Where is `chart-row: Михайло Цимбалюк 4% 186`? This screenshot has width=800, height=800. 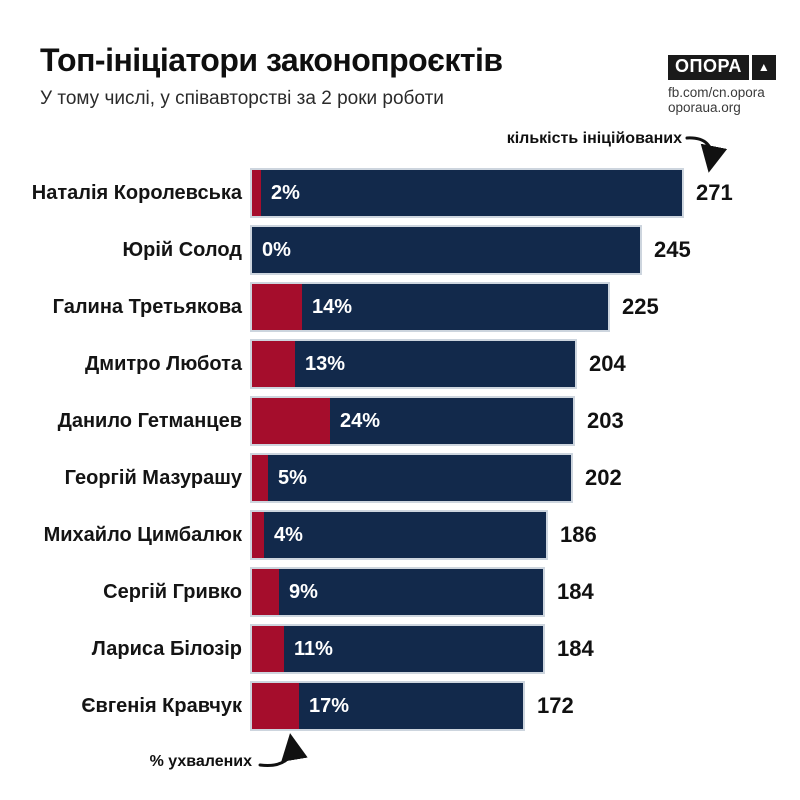
chart-row: Михайло Цимбалюк 4% 186 is located at coordinates (400, 535).